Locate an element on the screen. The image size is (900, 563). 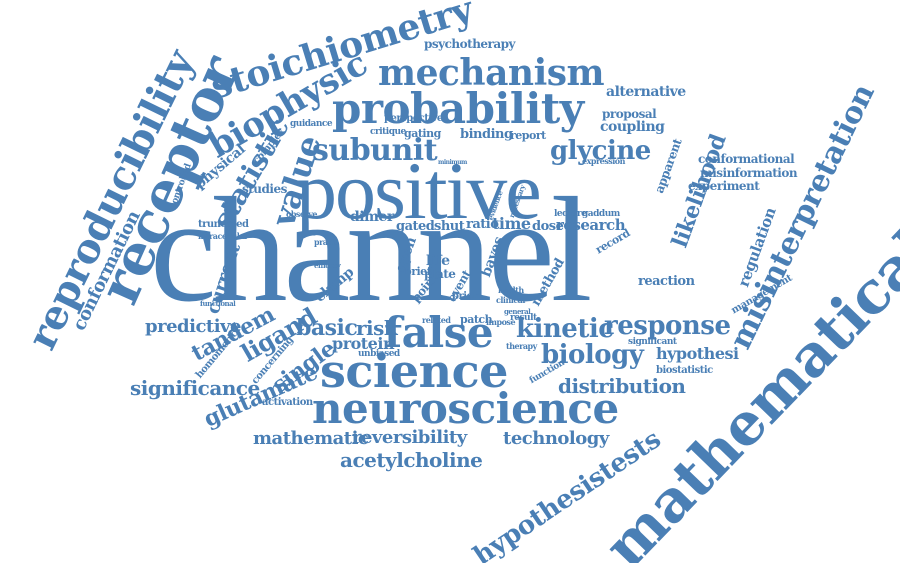
word-risk: risk is located at coordinates (377, 328).